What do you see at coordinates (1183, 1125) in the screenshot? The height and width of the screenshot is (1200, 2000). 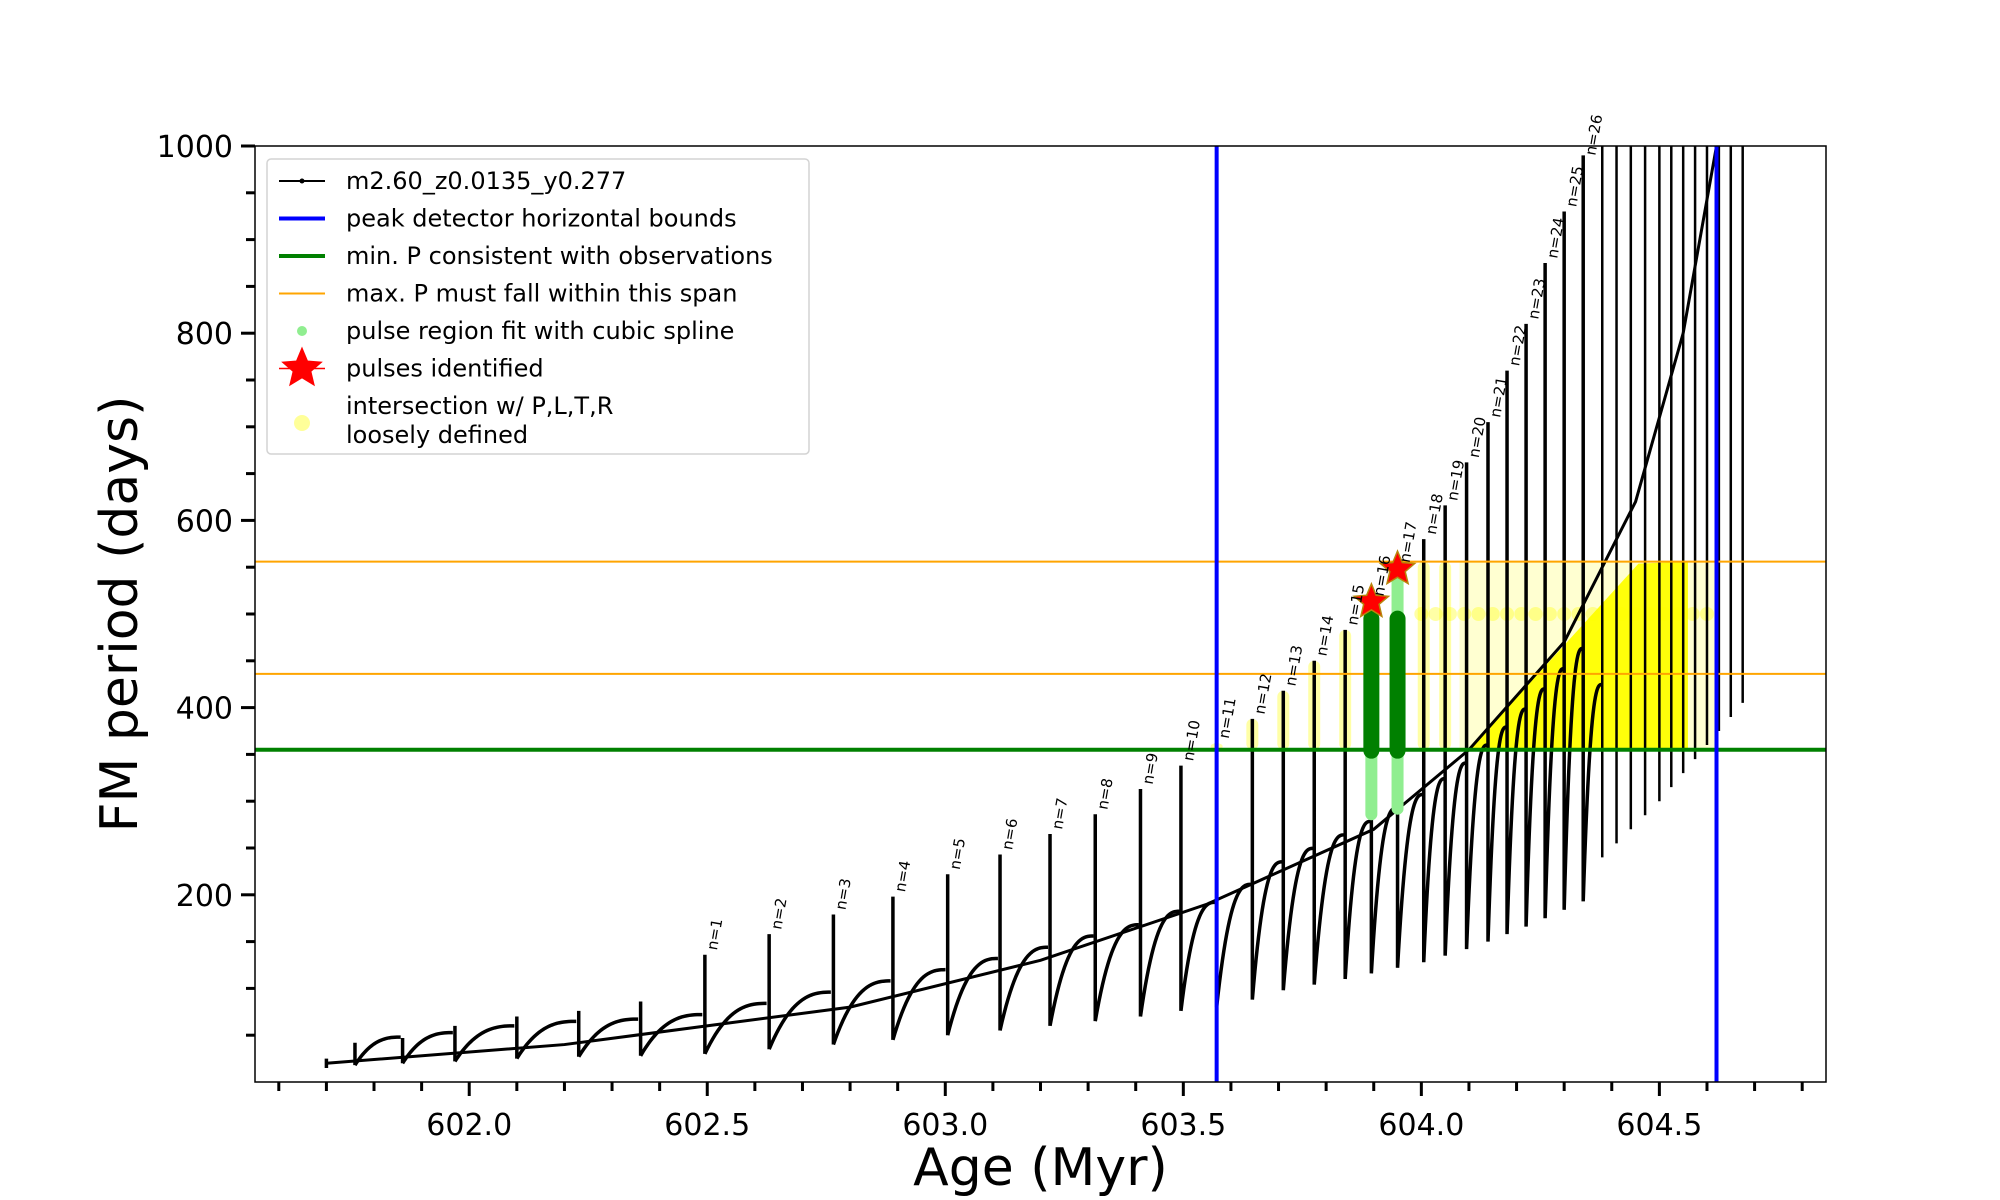 I see `x-tick-label: 603.5` at bounding box center [1183, 1125].